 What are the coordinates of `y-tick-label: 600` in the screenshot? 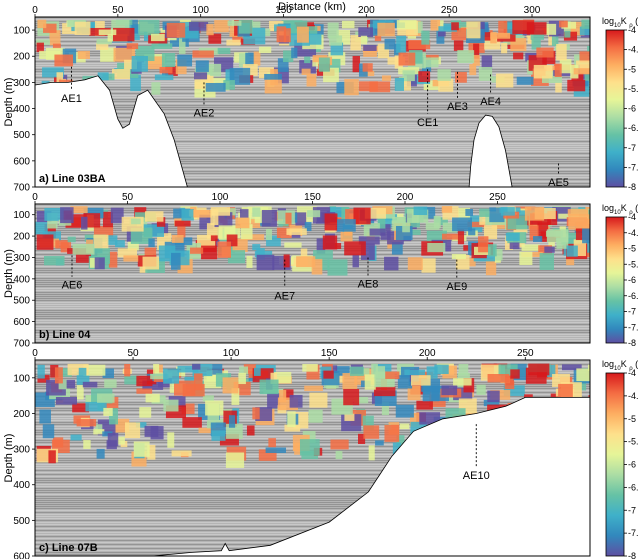 It's located at (21, 161).